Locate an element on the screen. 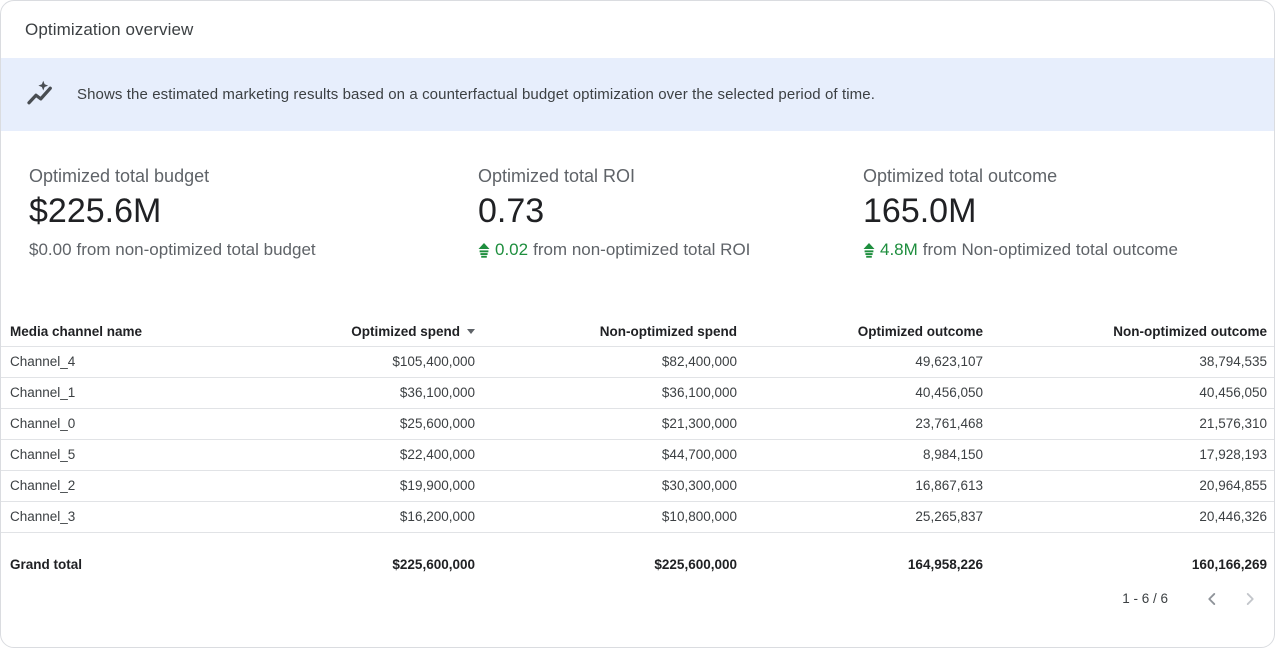  sort-desc-icon is located at coordinates (471, 331).